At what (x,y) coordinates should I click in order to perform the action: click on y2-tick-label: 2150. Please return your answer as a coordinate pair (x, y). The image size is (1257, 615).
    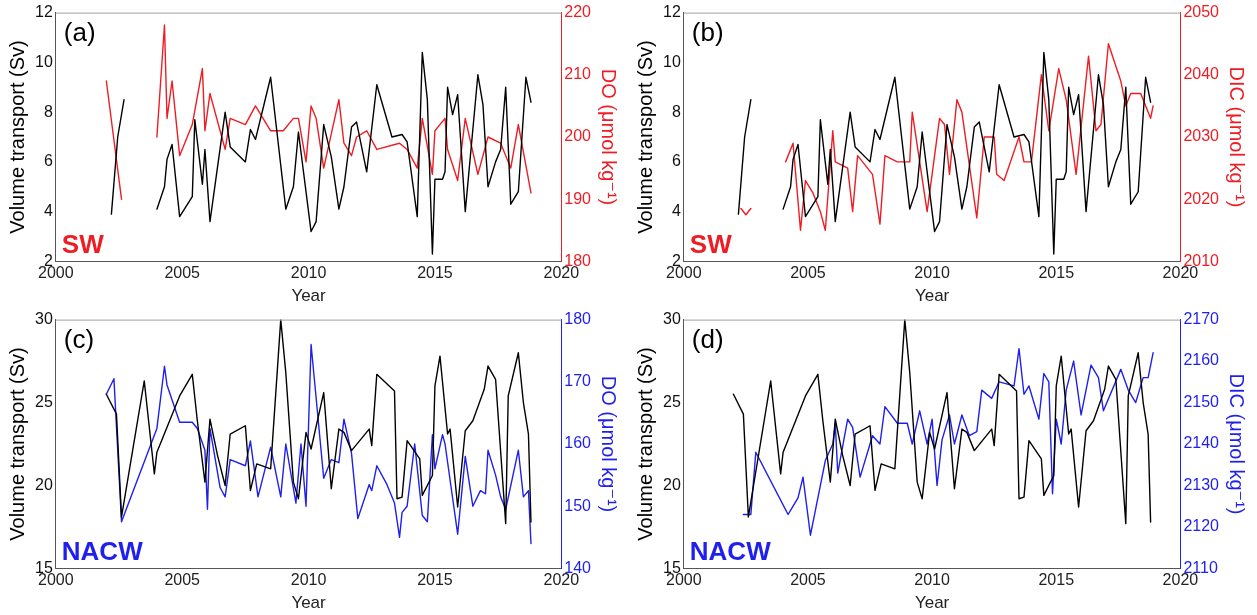
    Looking at the image, I should click on (1201, 401).